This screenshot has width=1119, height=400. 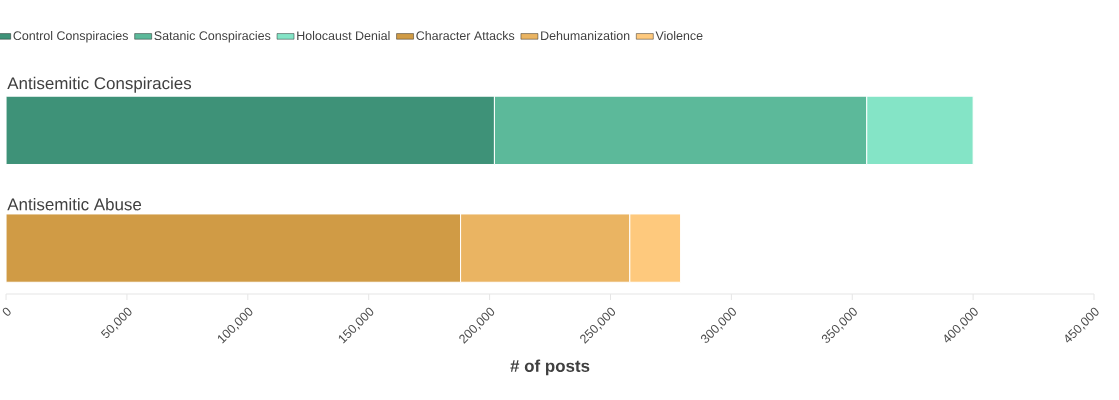 I want to click on legend-label: Violence, so click(x=679, y=35).